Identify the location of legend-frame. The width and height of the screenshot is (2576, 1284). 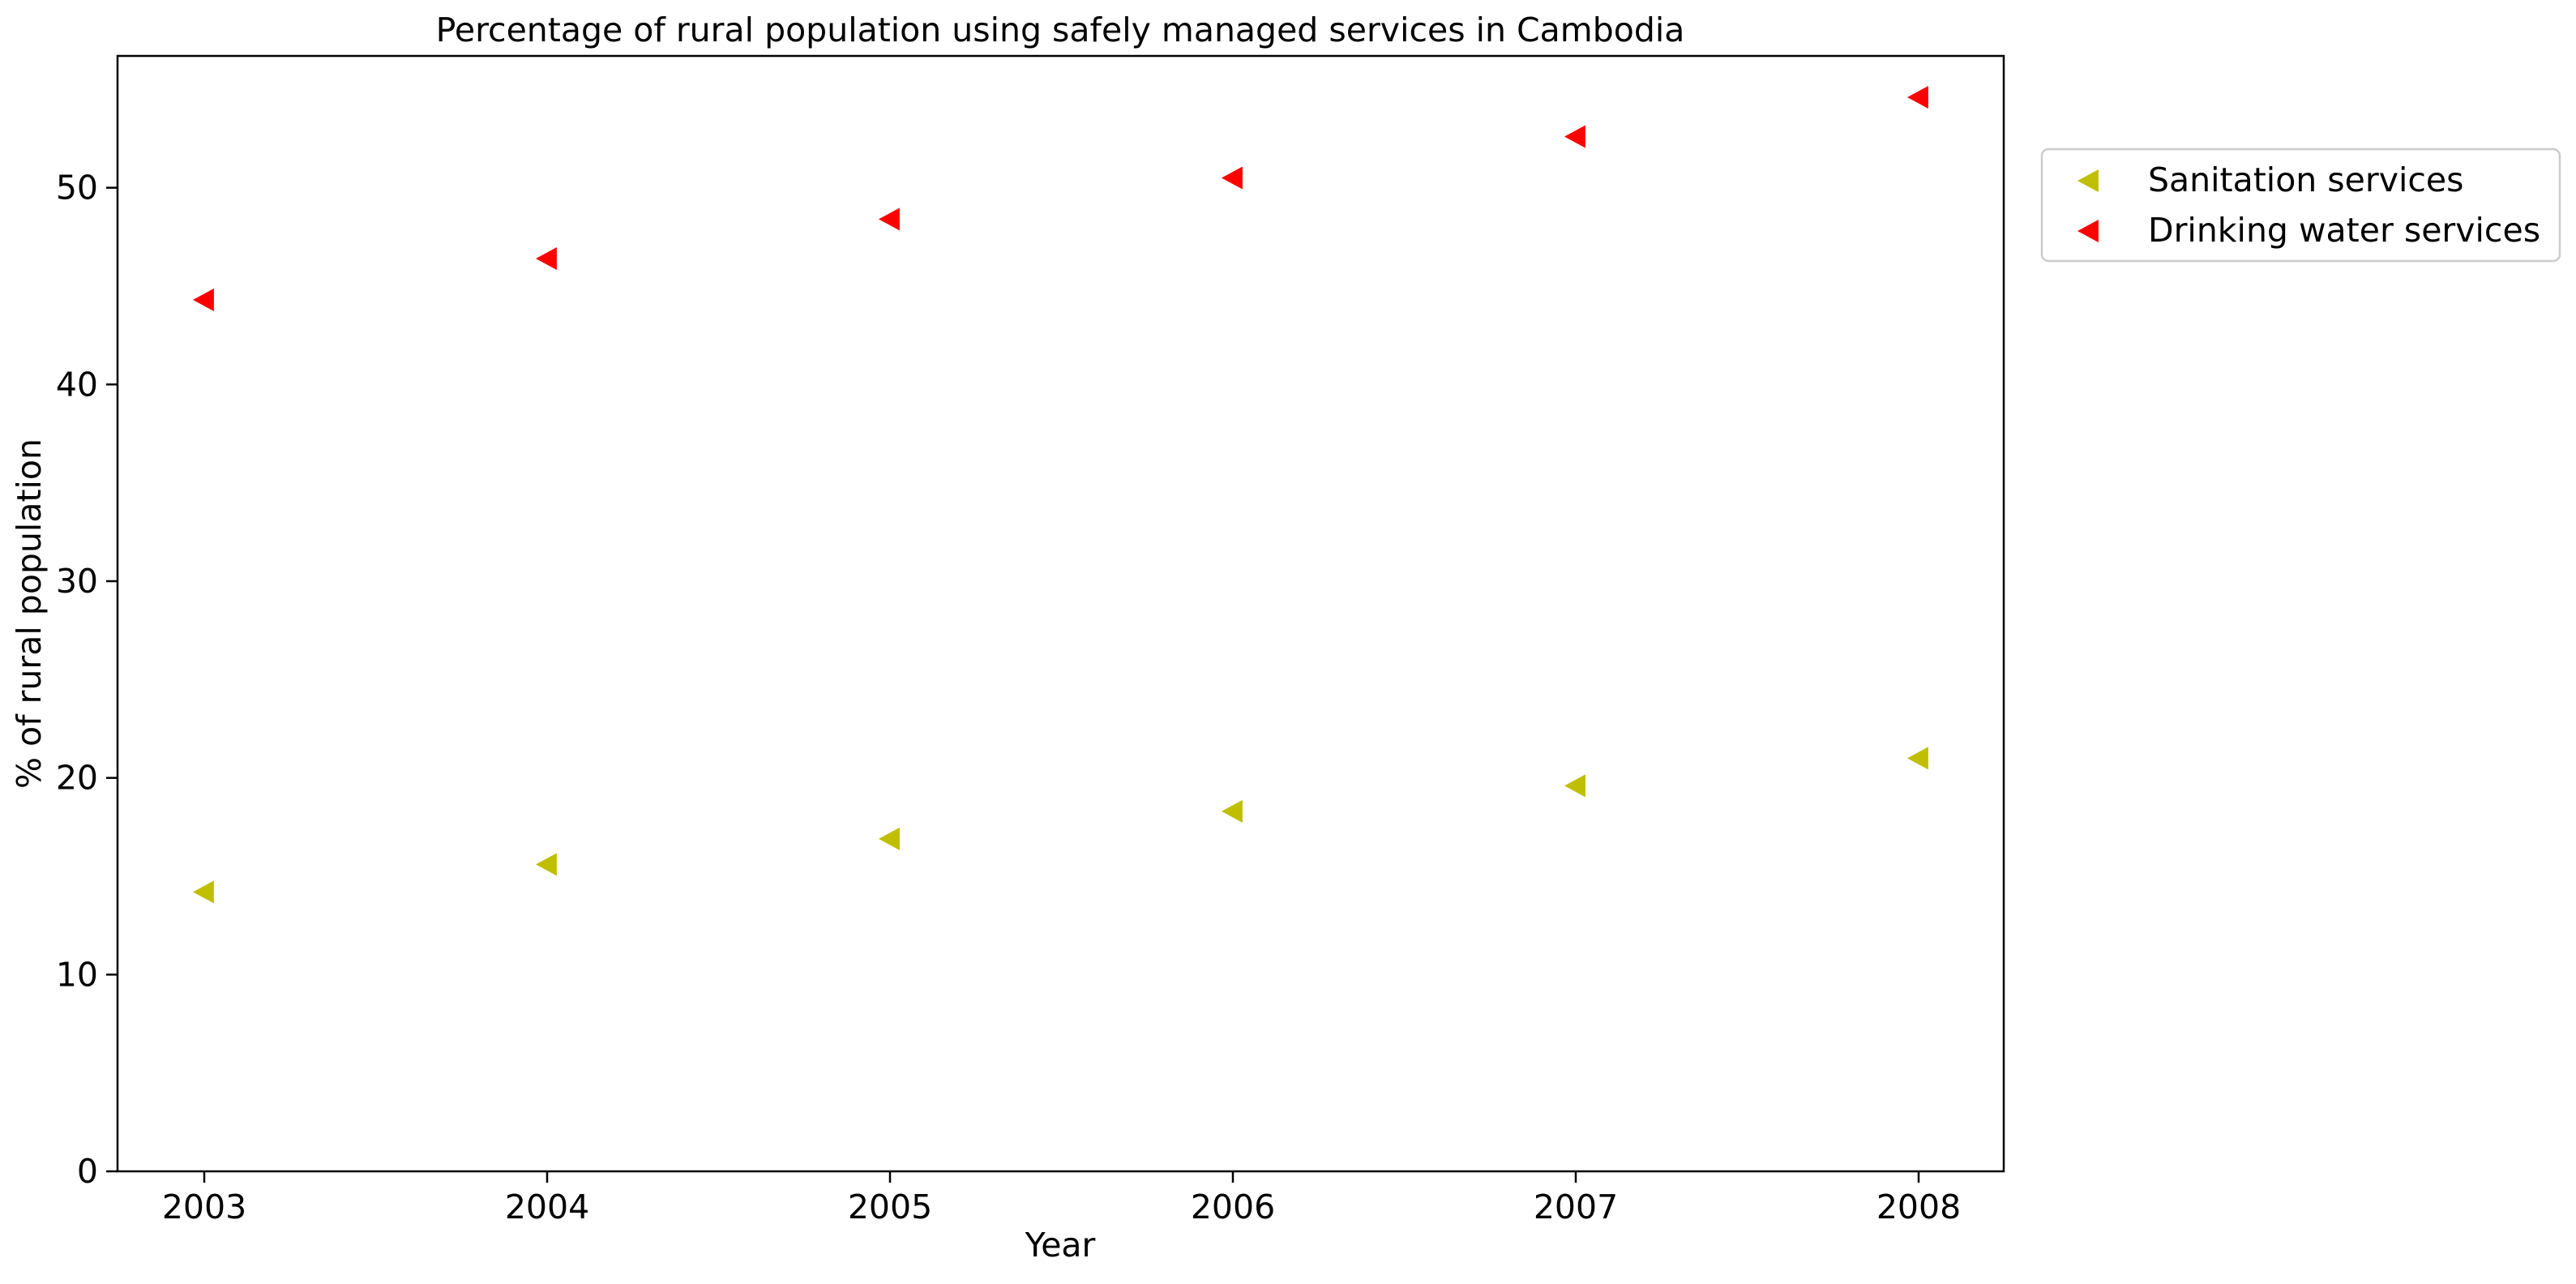
(2300, 205).